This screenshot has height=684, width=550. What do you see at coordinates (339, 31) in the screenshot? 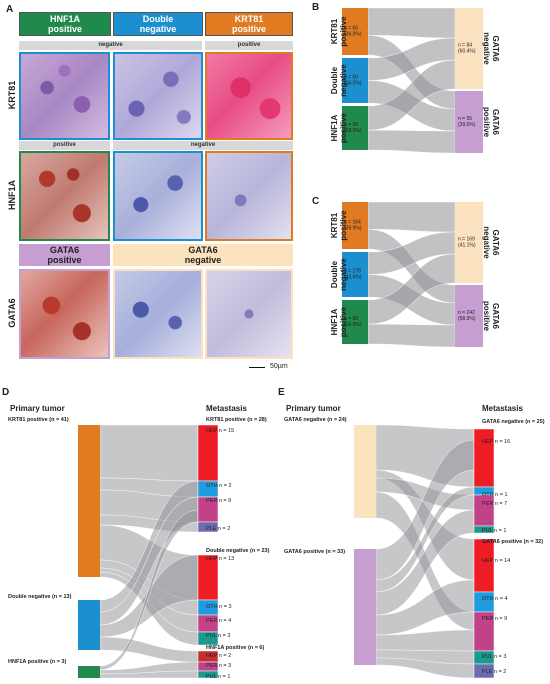
I see `panel-b-left-name-0: KRT81positive` at bounding box center [339, 31].